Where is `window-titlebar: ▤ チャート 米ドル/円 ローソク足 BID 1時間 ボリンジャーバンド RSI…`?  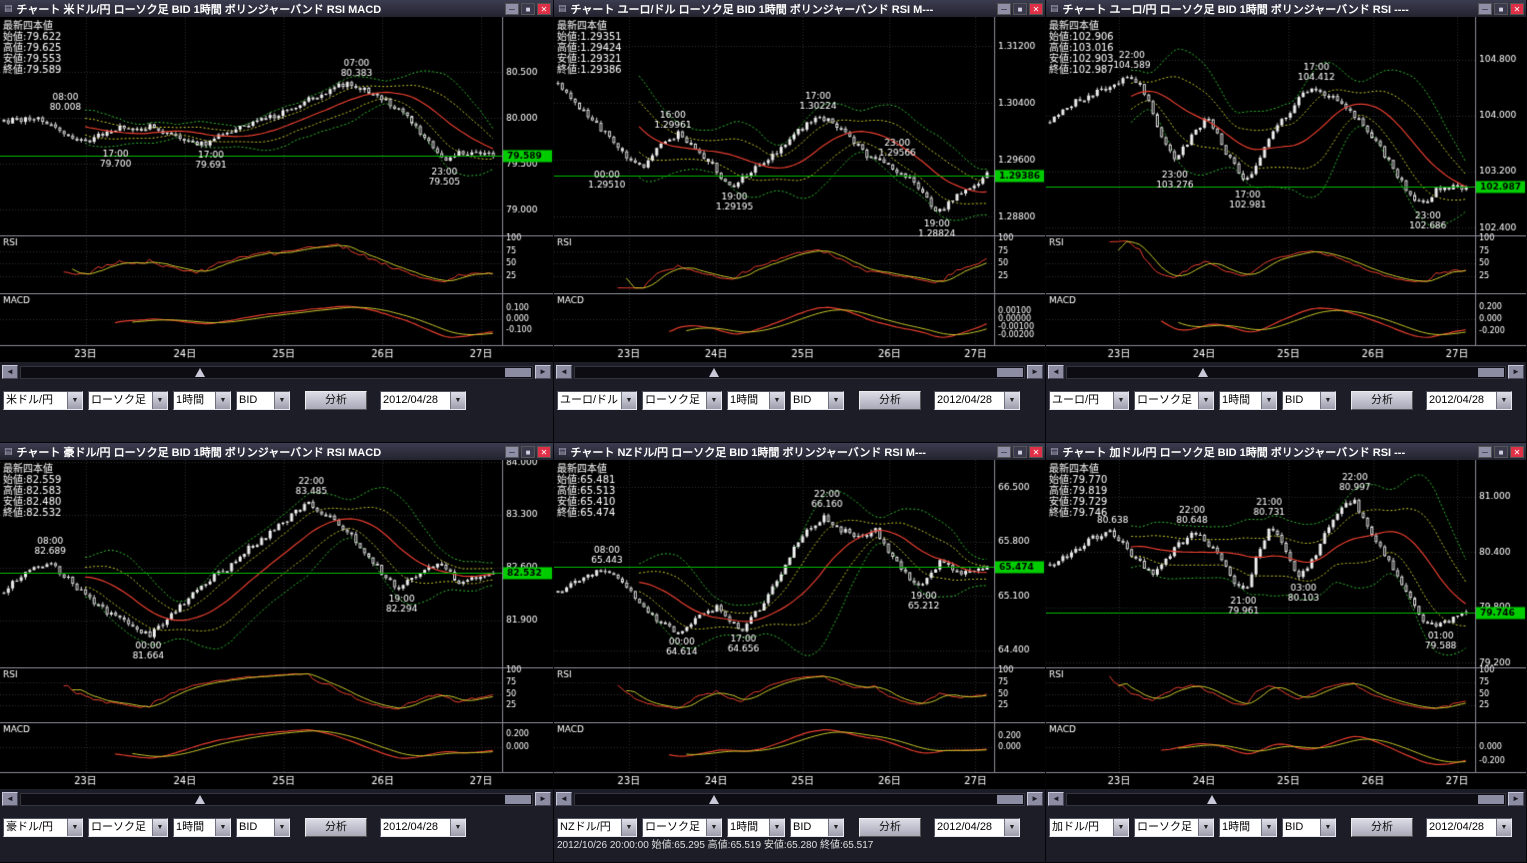 window-titlebar: ▤ チャート 米ドル/円 ローソク足 BID 1時間 ボリンジャーバンド RSI… is located at coordinates (276, 8).